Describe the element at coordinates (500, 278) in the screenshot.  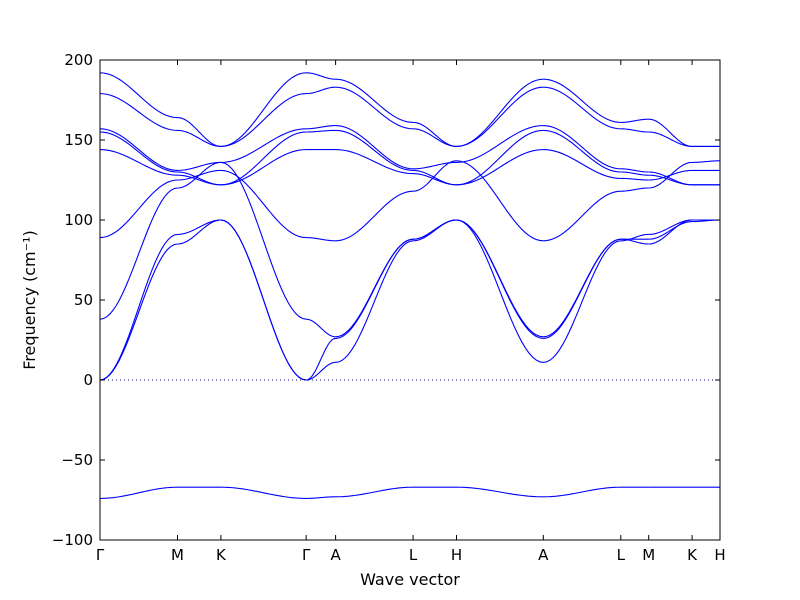
I see `band-line-seg6-band3` at that location.